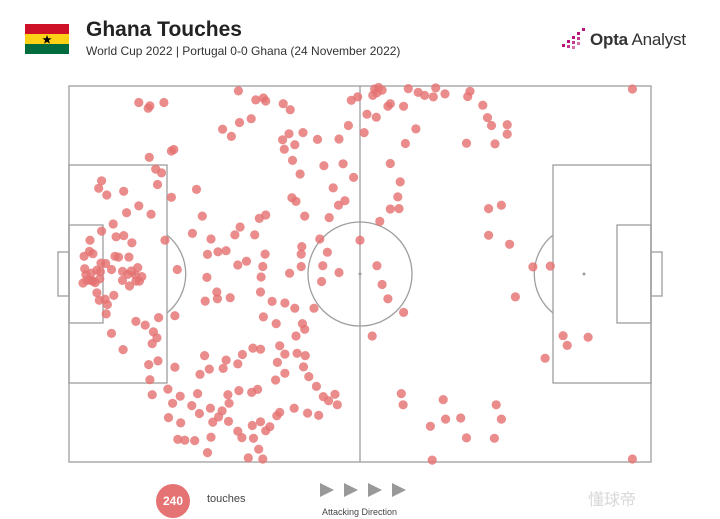  I want to click on right-penalty-spot, so click(584, 274).